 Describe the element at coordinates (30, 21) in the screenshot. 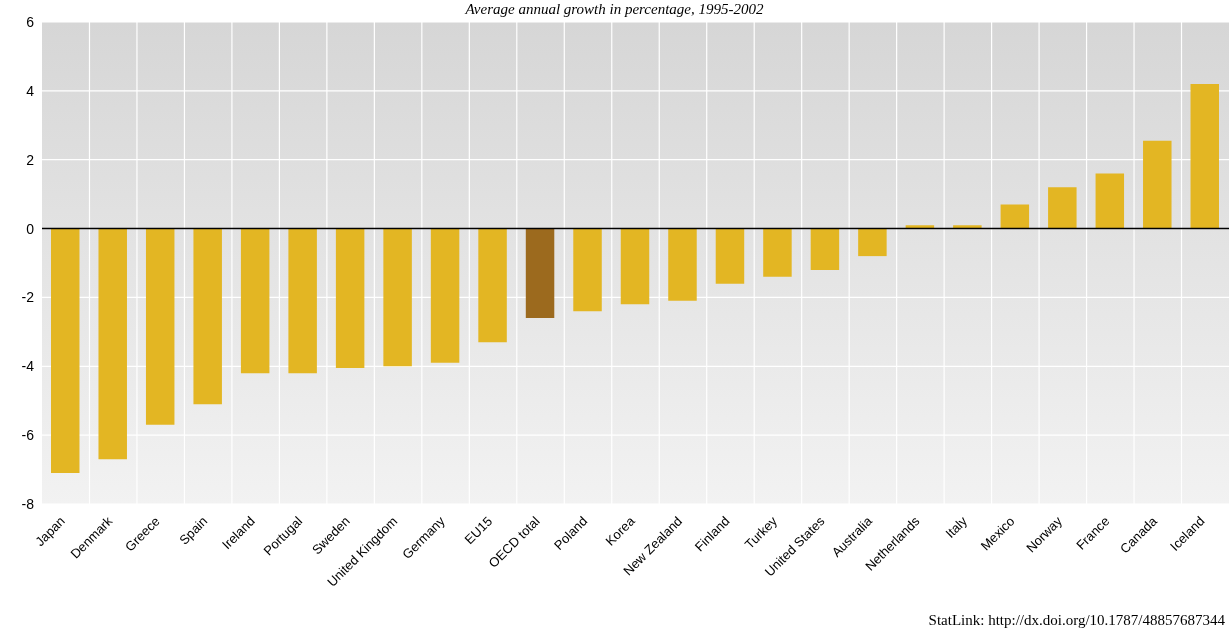

I see `y-tick-label: 6` at that location.